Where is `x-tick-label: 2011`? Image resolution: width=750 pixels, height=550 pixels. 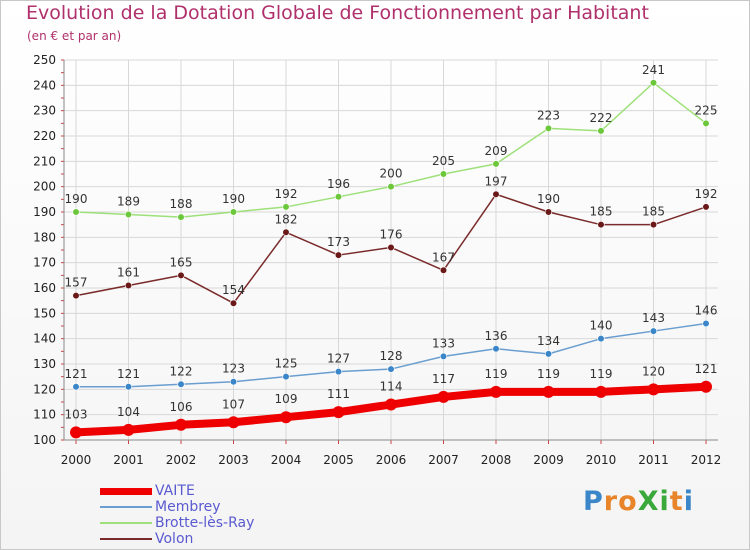
x-tick-label: 2011 is located at coordinates (653, 460).